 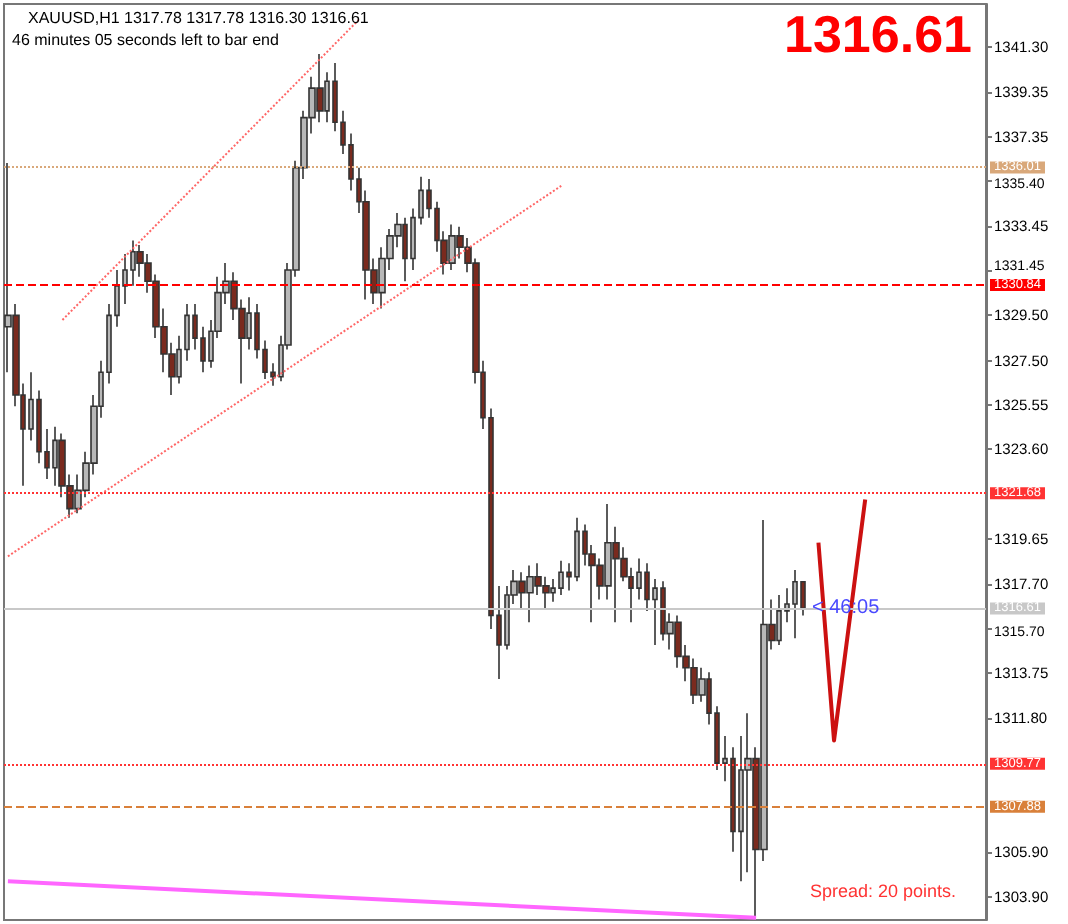 I want to click on annotation: 46 minutes 05 seconds left to bar end, so click(x=145, y=40).